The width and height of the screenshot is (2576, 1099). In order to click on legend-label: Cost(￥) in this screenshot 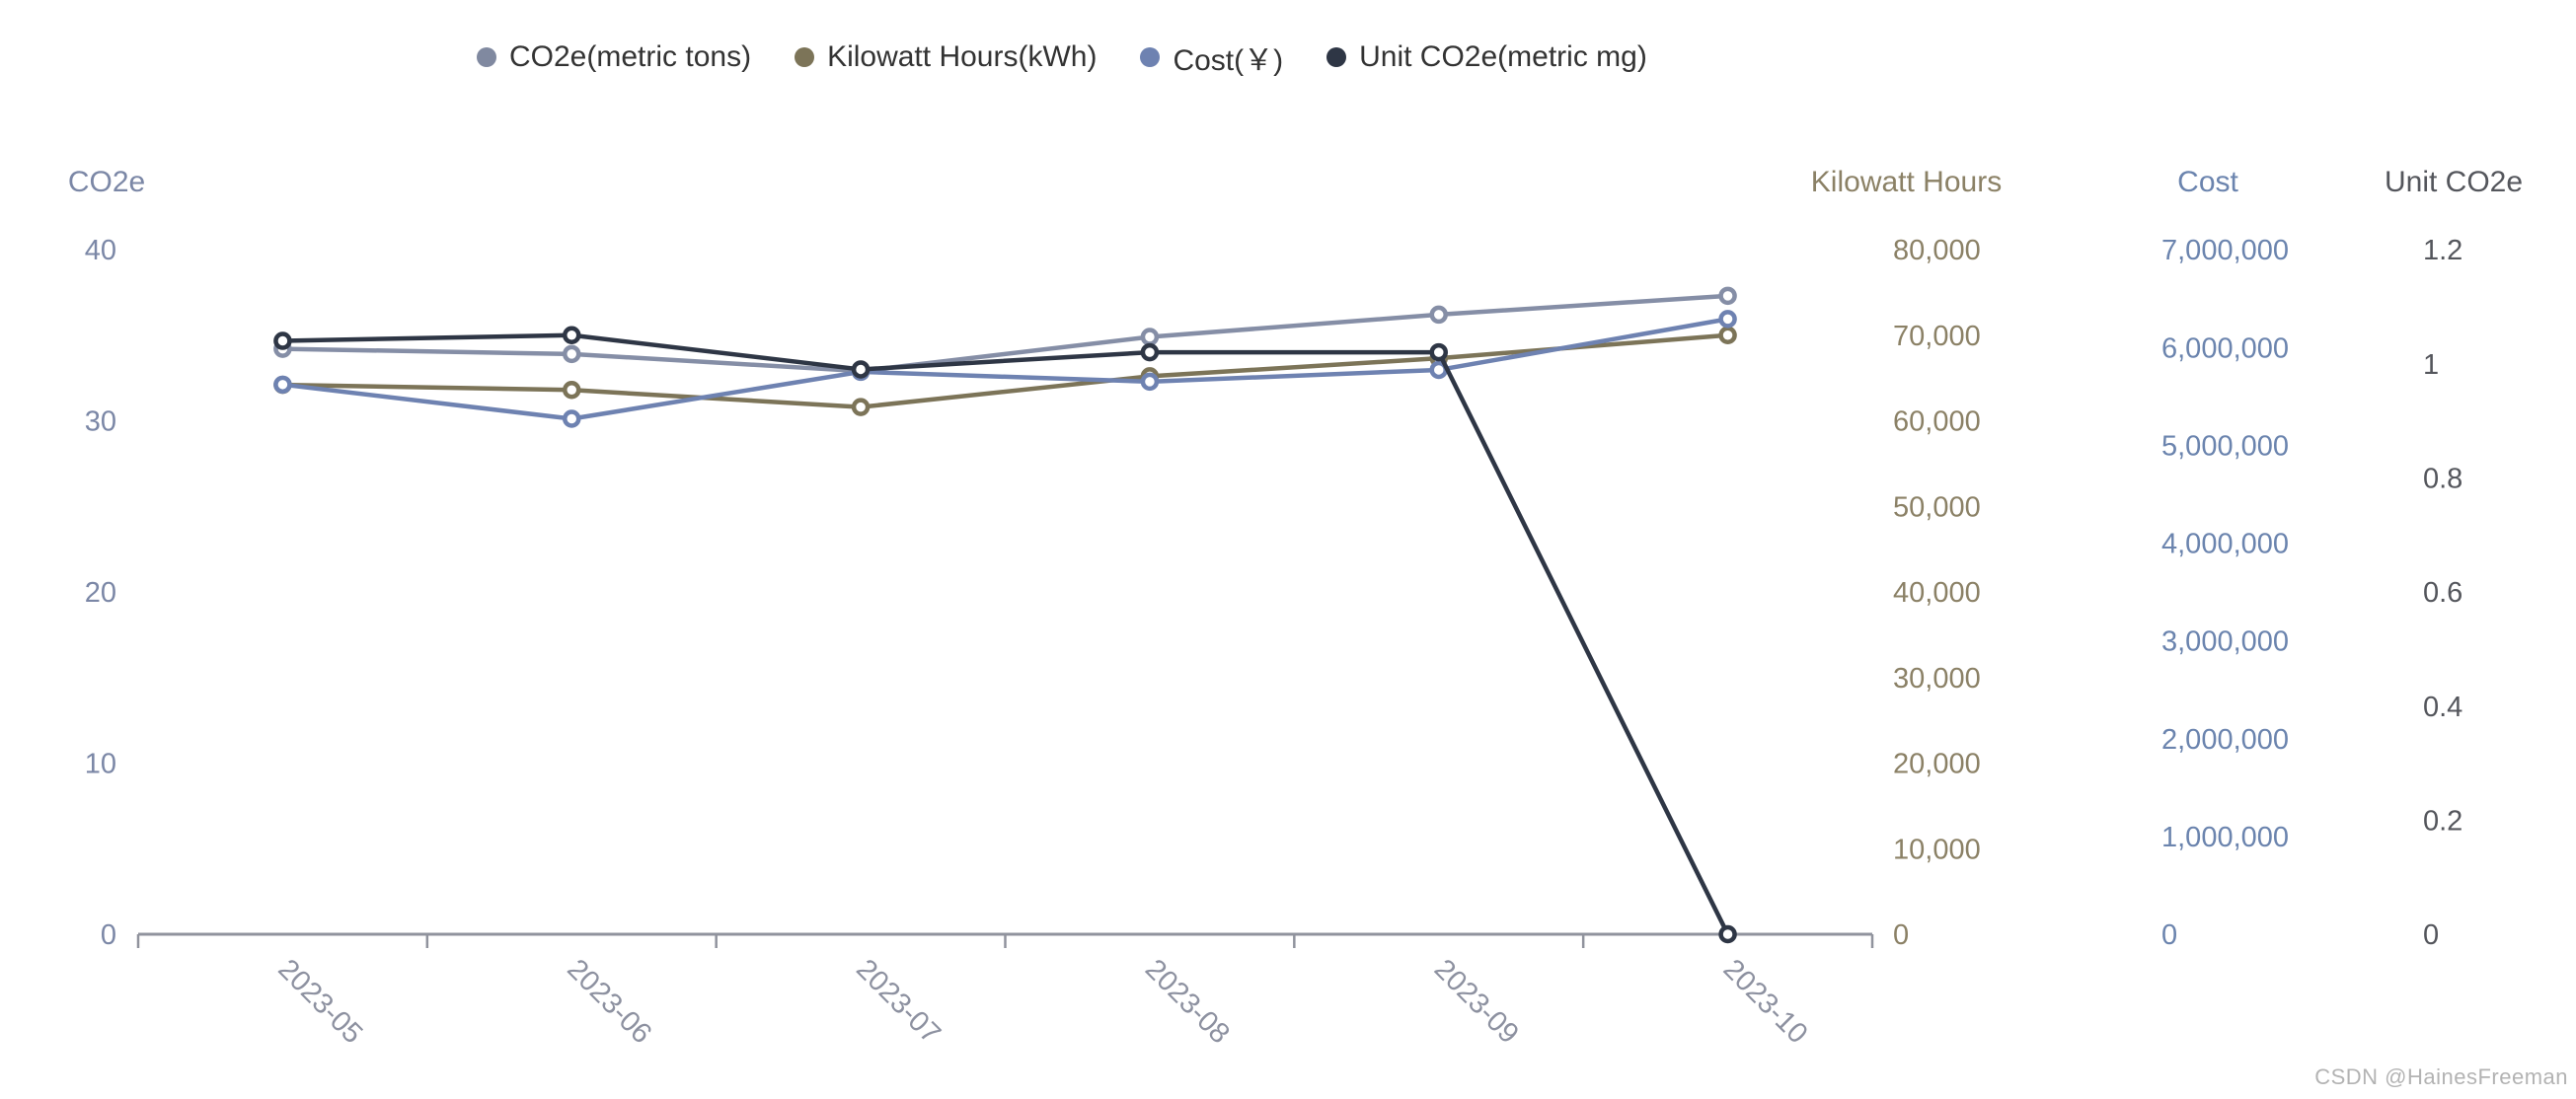, I will do `click(1228, 60)`.